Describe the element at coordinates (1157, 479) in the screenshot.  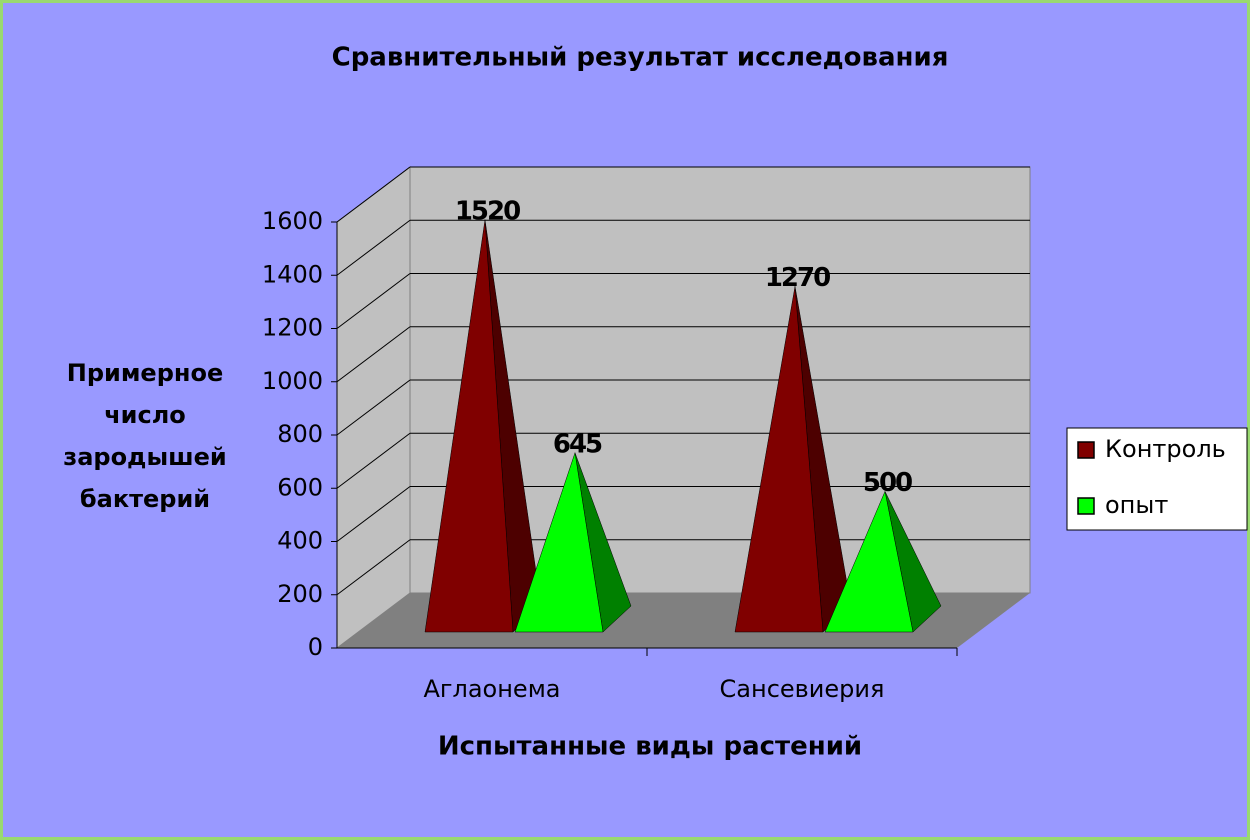
I see `legend` at that location.